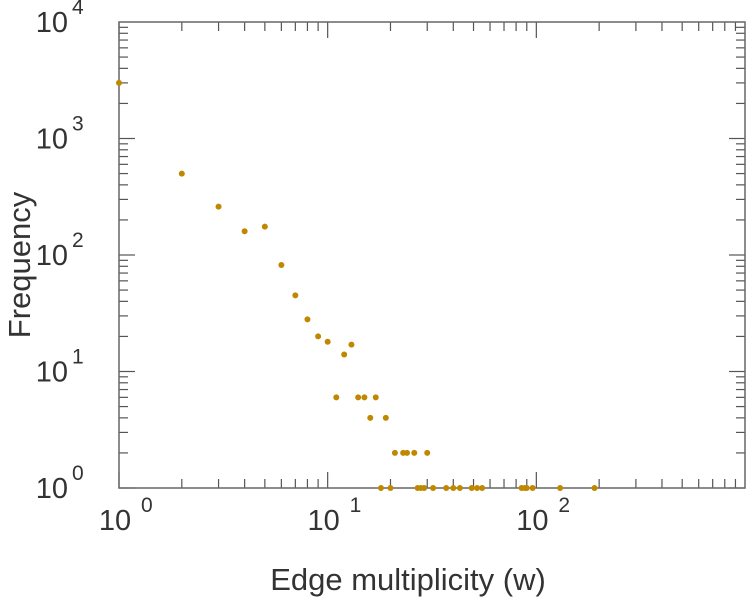 Image resolution: width=749 pixels, height=600 pixels. What do you see at coordinates (147, 505) in the screenshot?
I see `x-tick-label-exponent: 0` at bounding box center [147, 505].